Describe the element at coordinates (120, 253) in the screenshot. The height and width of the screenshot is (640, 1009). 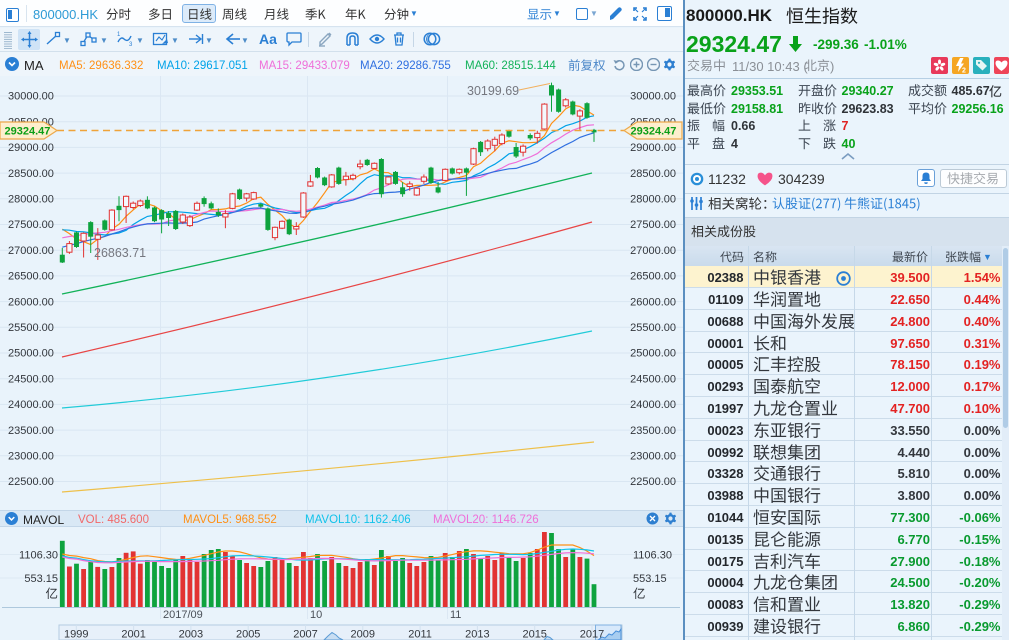
I see `svg-text: 26863.71` at that location.